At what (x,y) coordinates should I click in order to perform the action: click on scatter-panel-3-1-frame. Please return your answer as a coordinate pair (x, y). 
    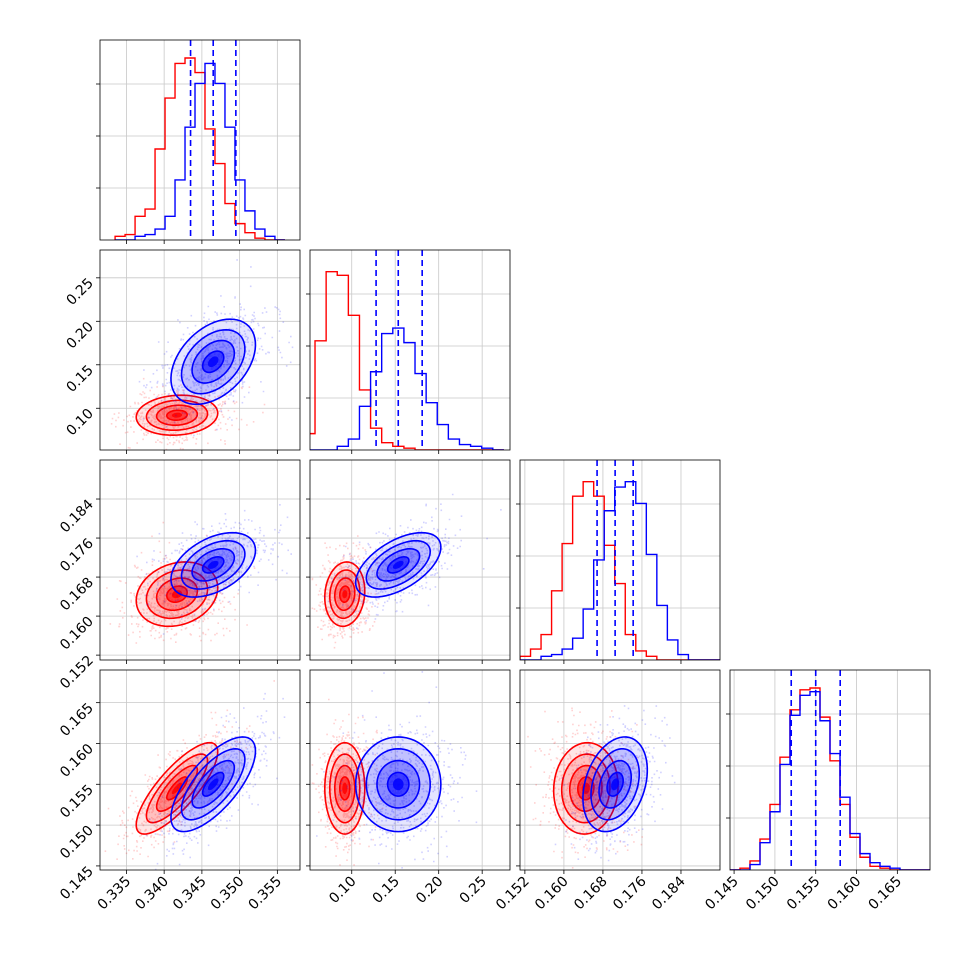
    Looking at the image, I should click on (200, 560).